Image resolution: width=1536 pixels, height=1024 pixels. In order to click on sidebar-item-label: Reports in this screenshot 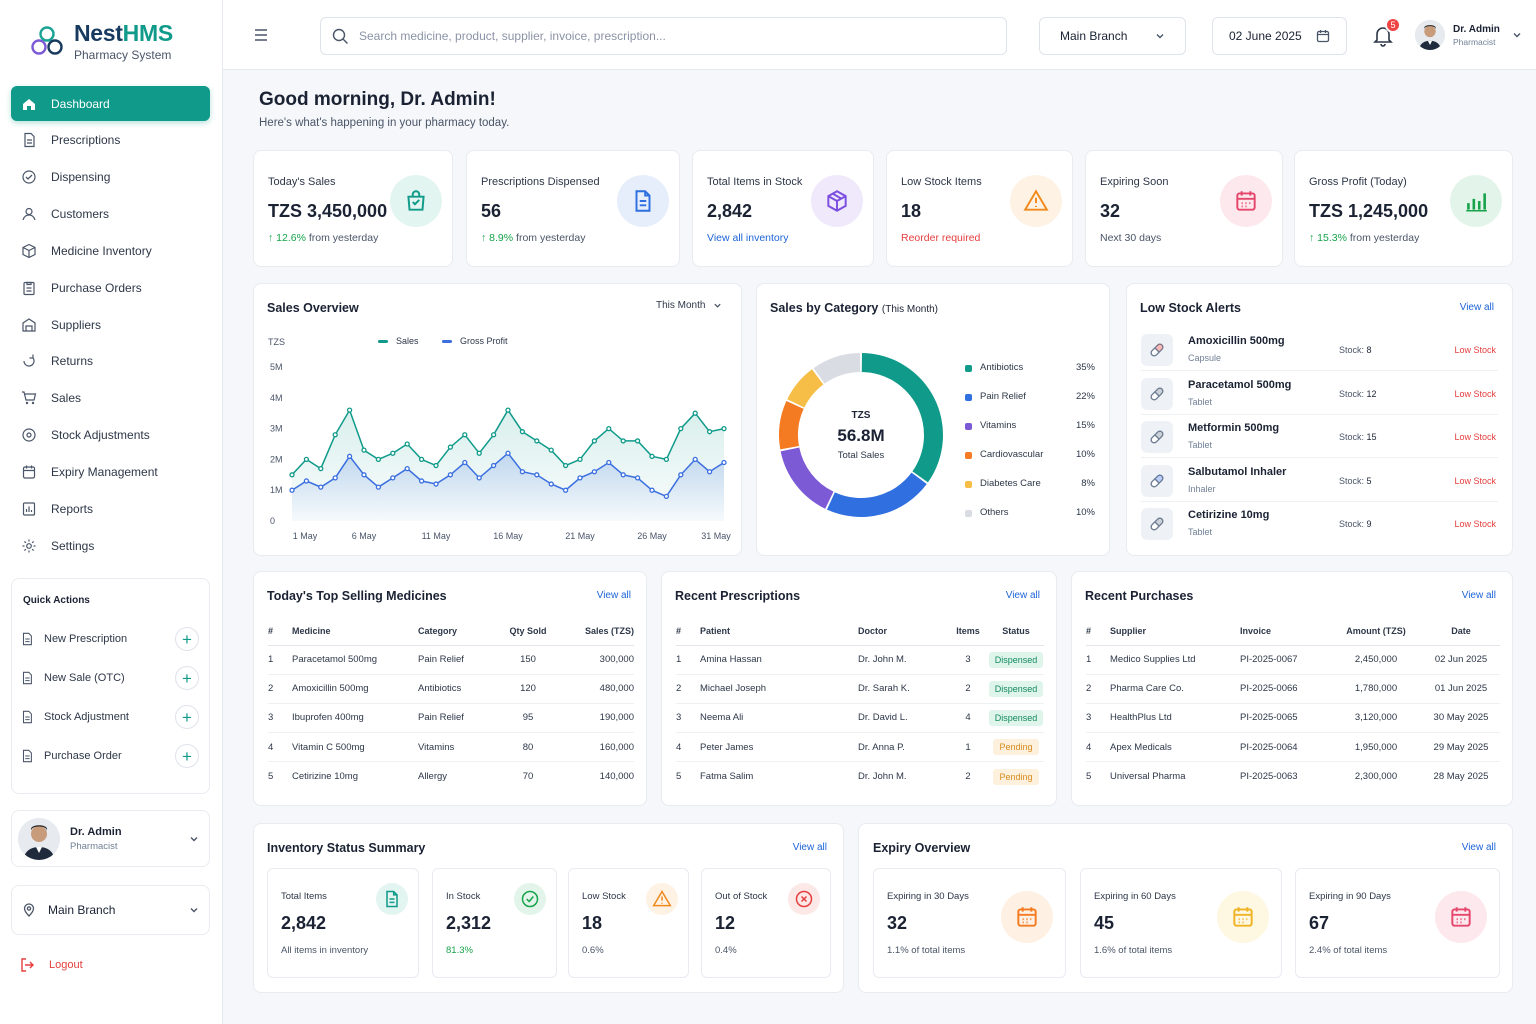, I will do `click(72, 508)`.